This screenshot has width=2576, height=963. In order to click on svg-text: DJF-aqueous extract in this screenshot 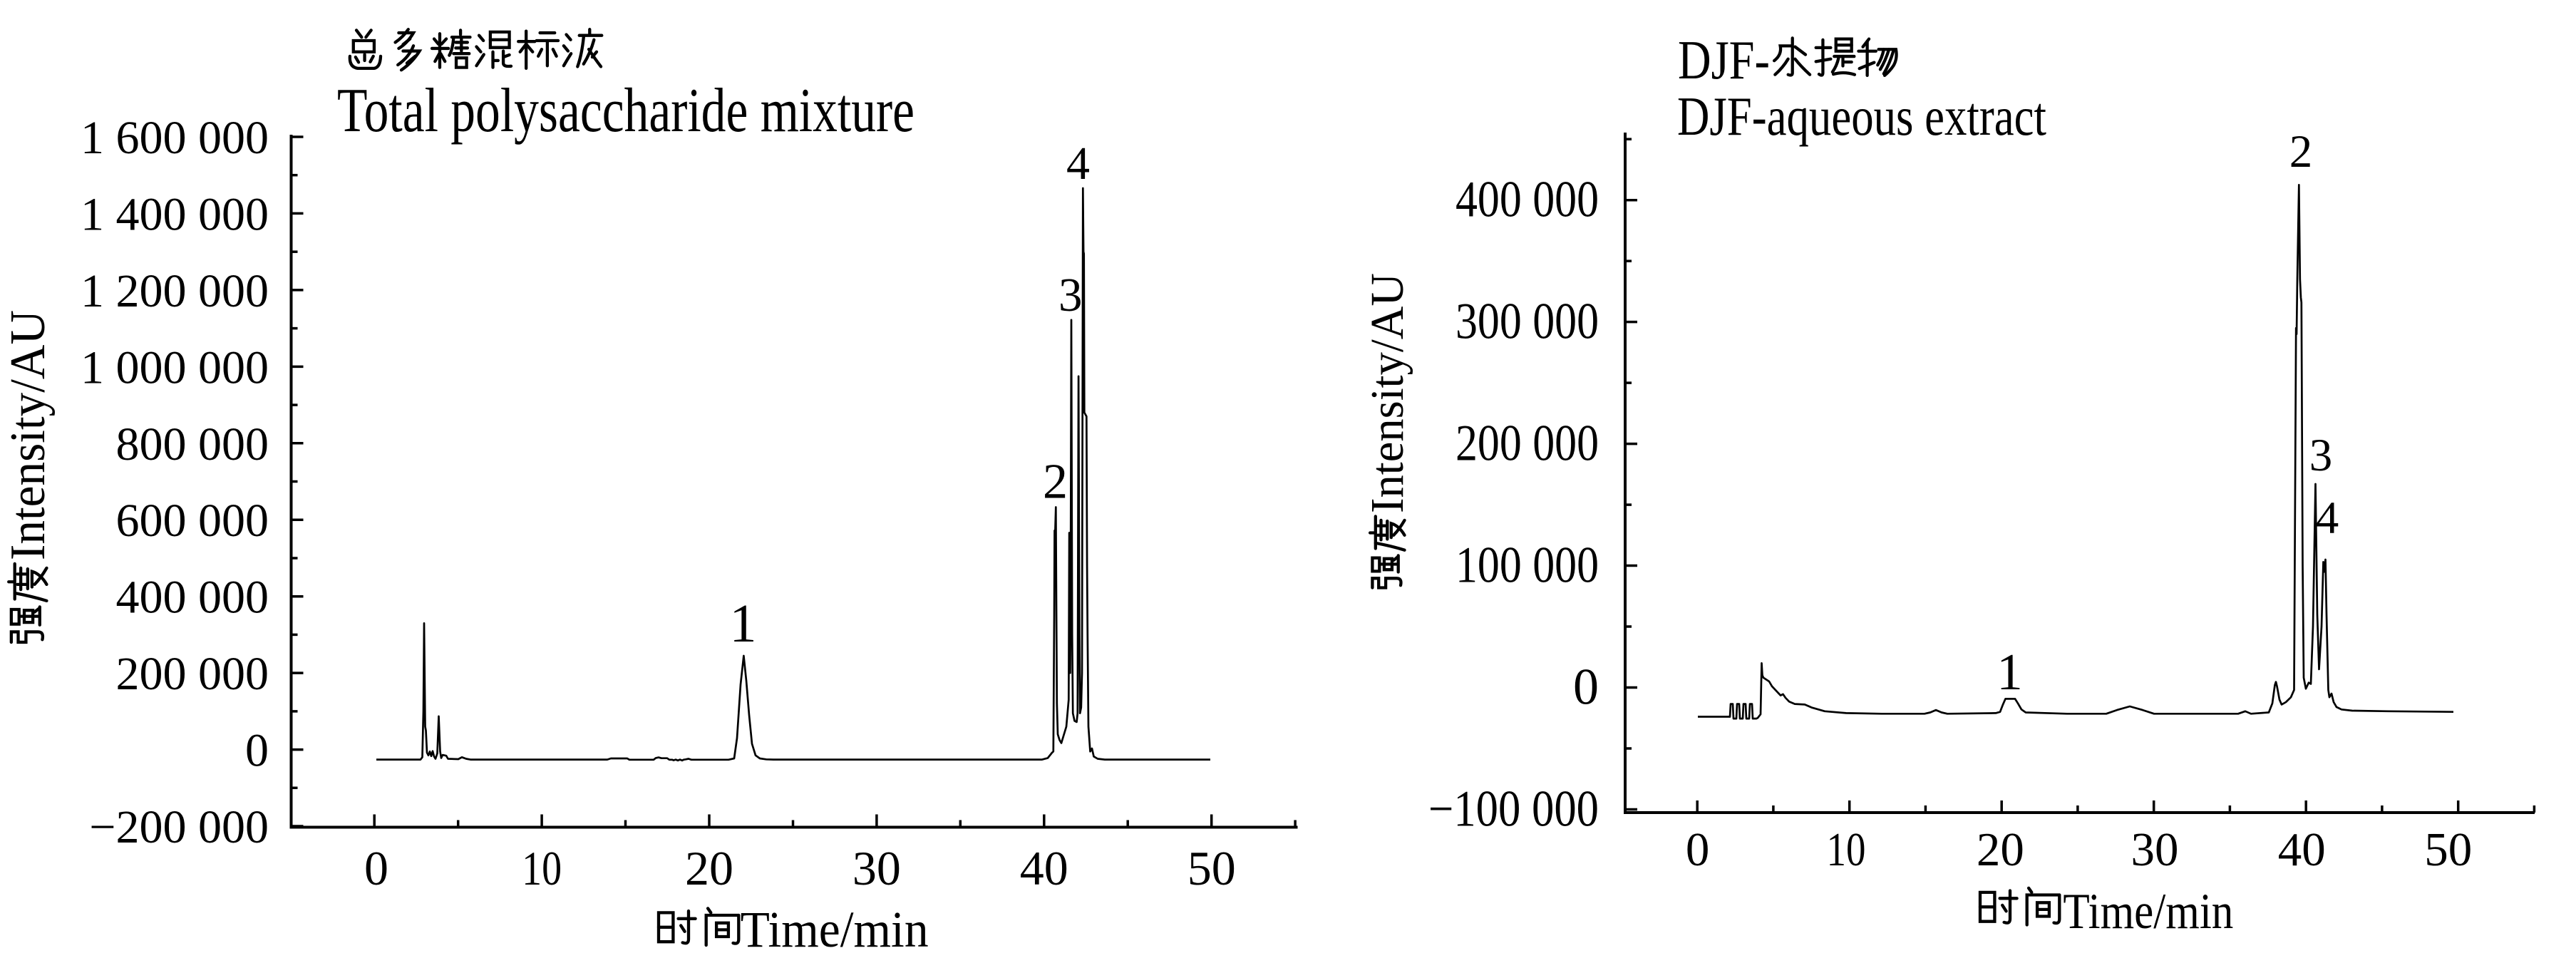, I will do `click(1861, 116)`.